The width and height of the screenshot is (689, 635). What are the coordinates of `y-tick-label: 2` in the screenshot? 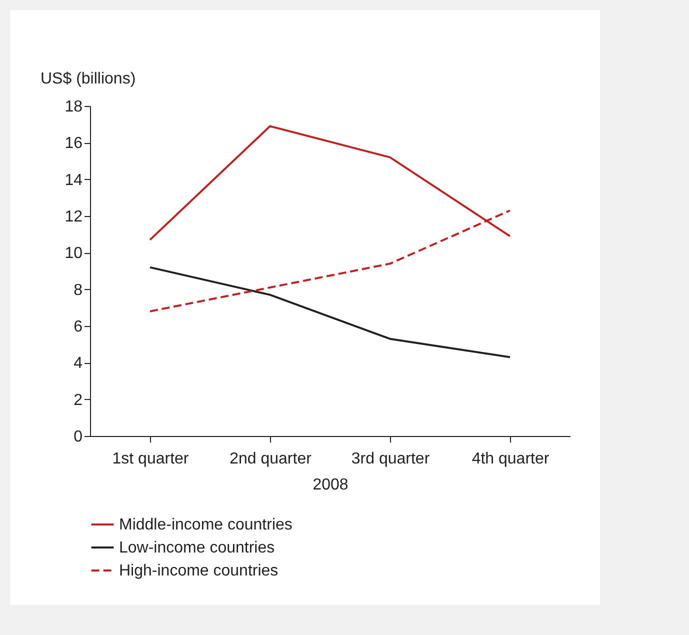 It's located at (78, 400).